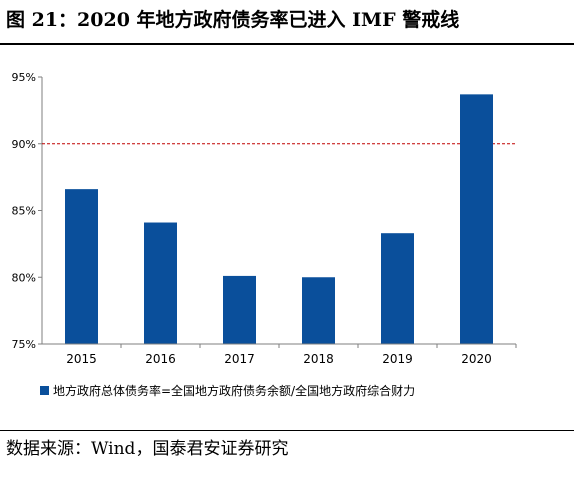 The width and height of the screenshot is (574, 479). Describe the element at coordinates (160, 283) in the screenshot. I see `bar-2016` at that location.